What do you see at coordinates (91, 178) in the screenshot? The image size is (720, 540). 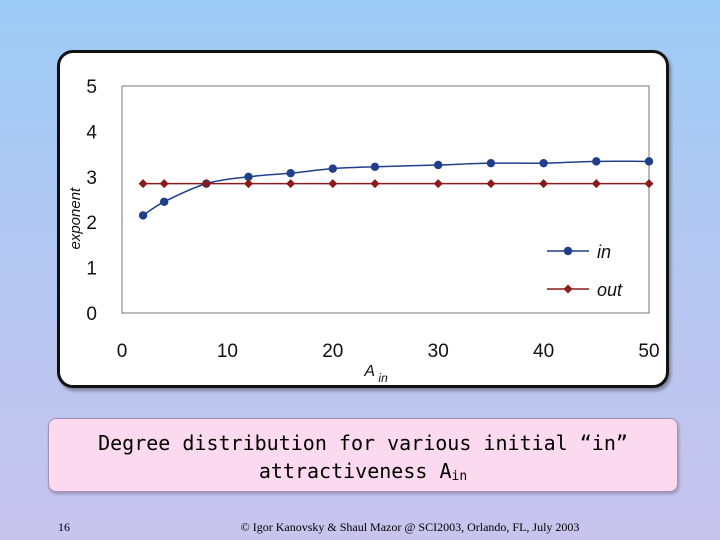 I see `y-tick-label: 3` at bounding box center [91, 178].